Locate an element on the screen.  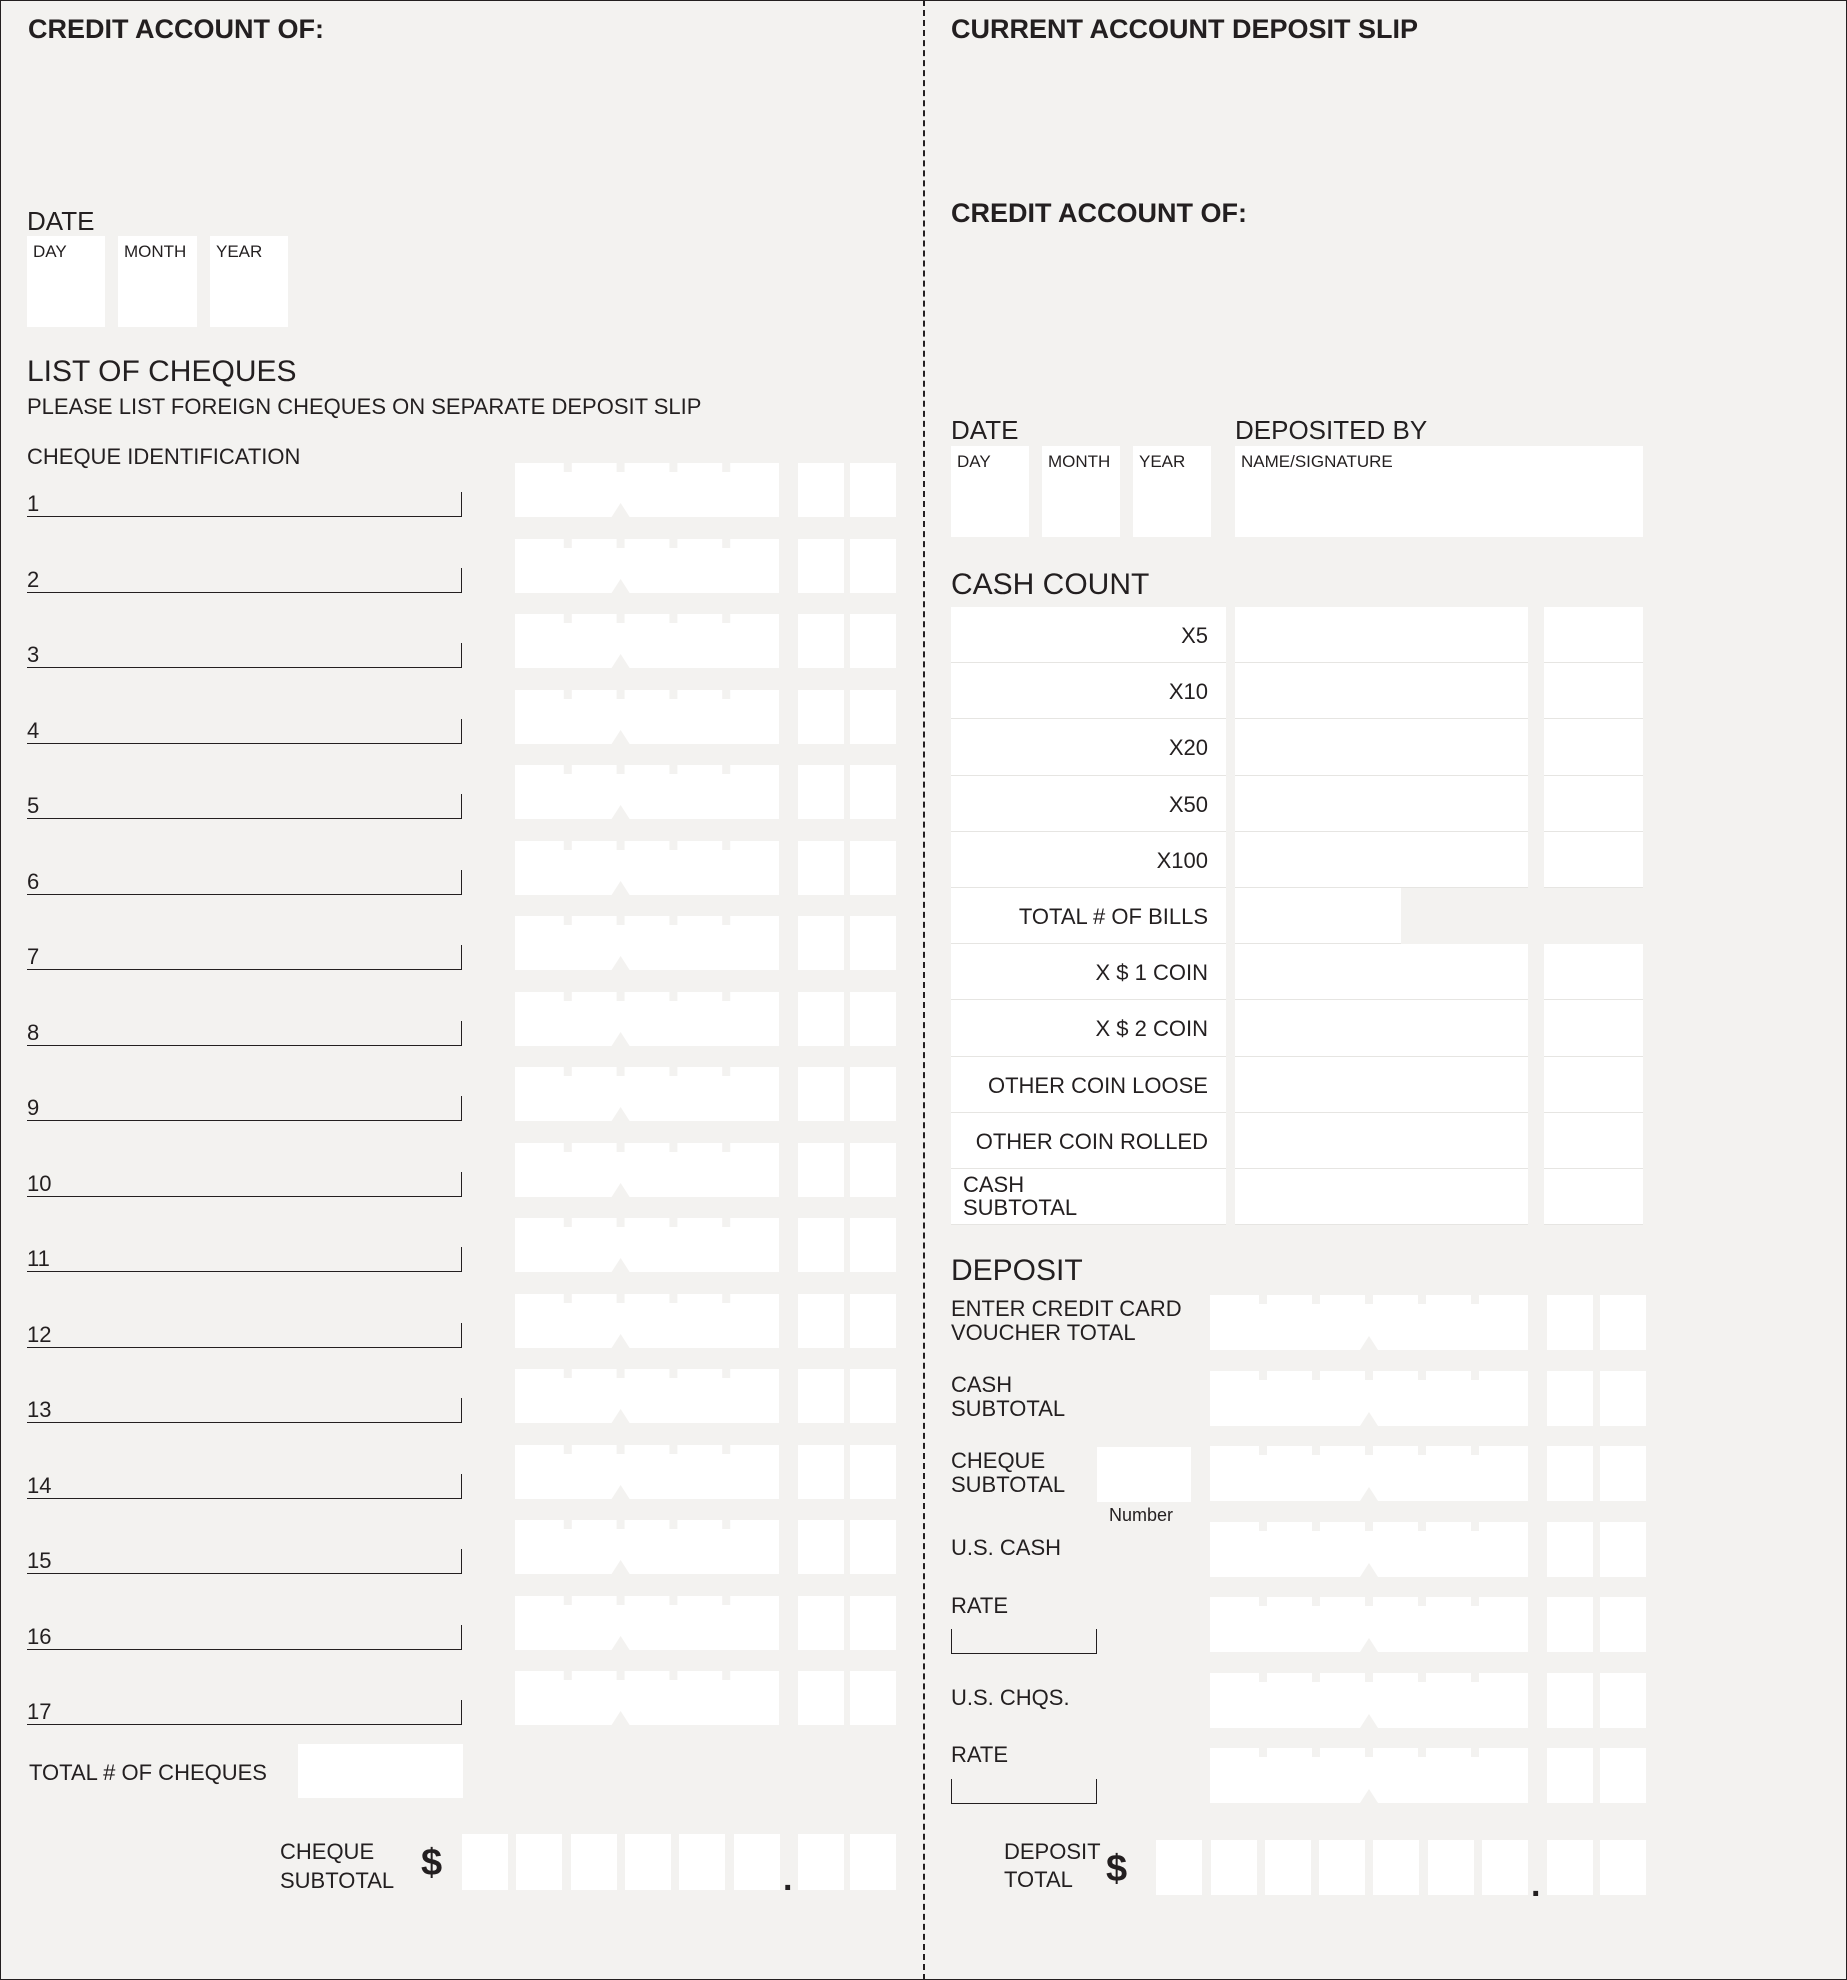
year-field-right: YEAR is located at coordinates (1172, 491).